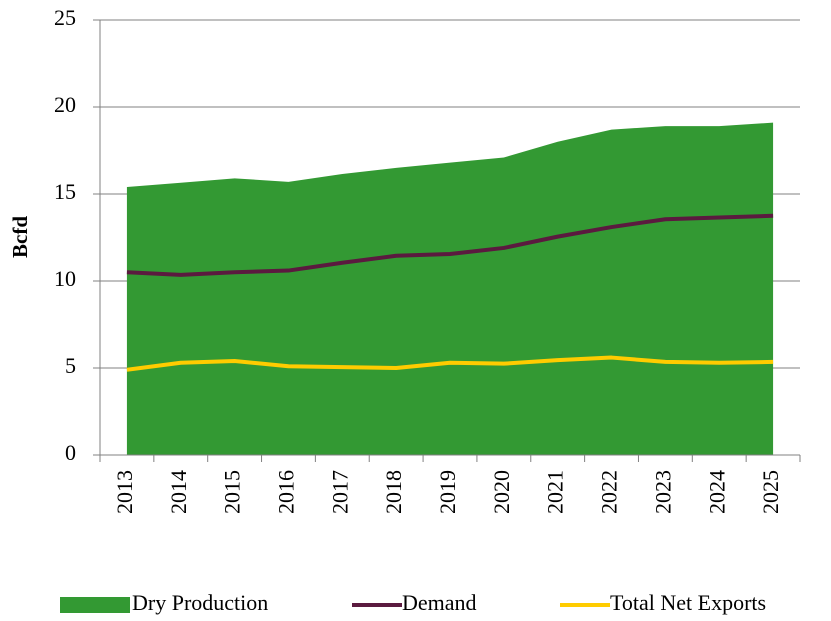 The height and width of the screenshot is (621, 831). Describe the element at coordinates (770, 492) in the screenshot. I see `x-tick-label: 2025` at that location.